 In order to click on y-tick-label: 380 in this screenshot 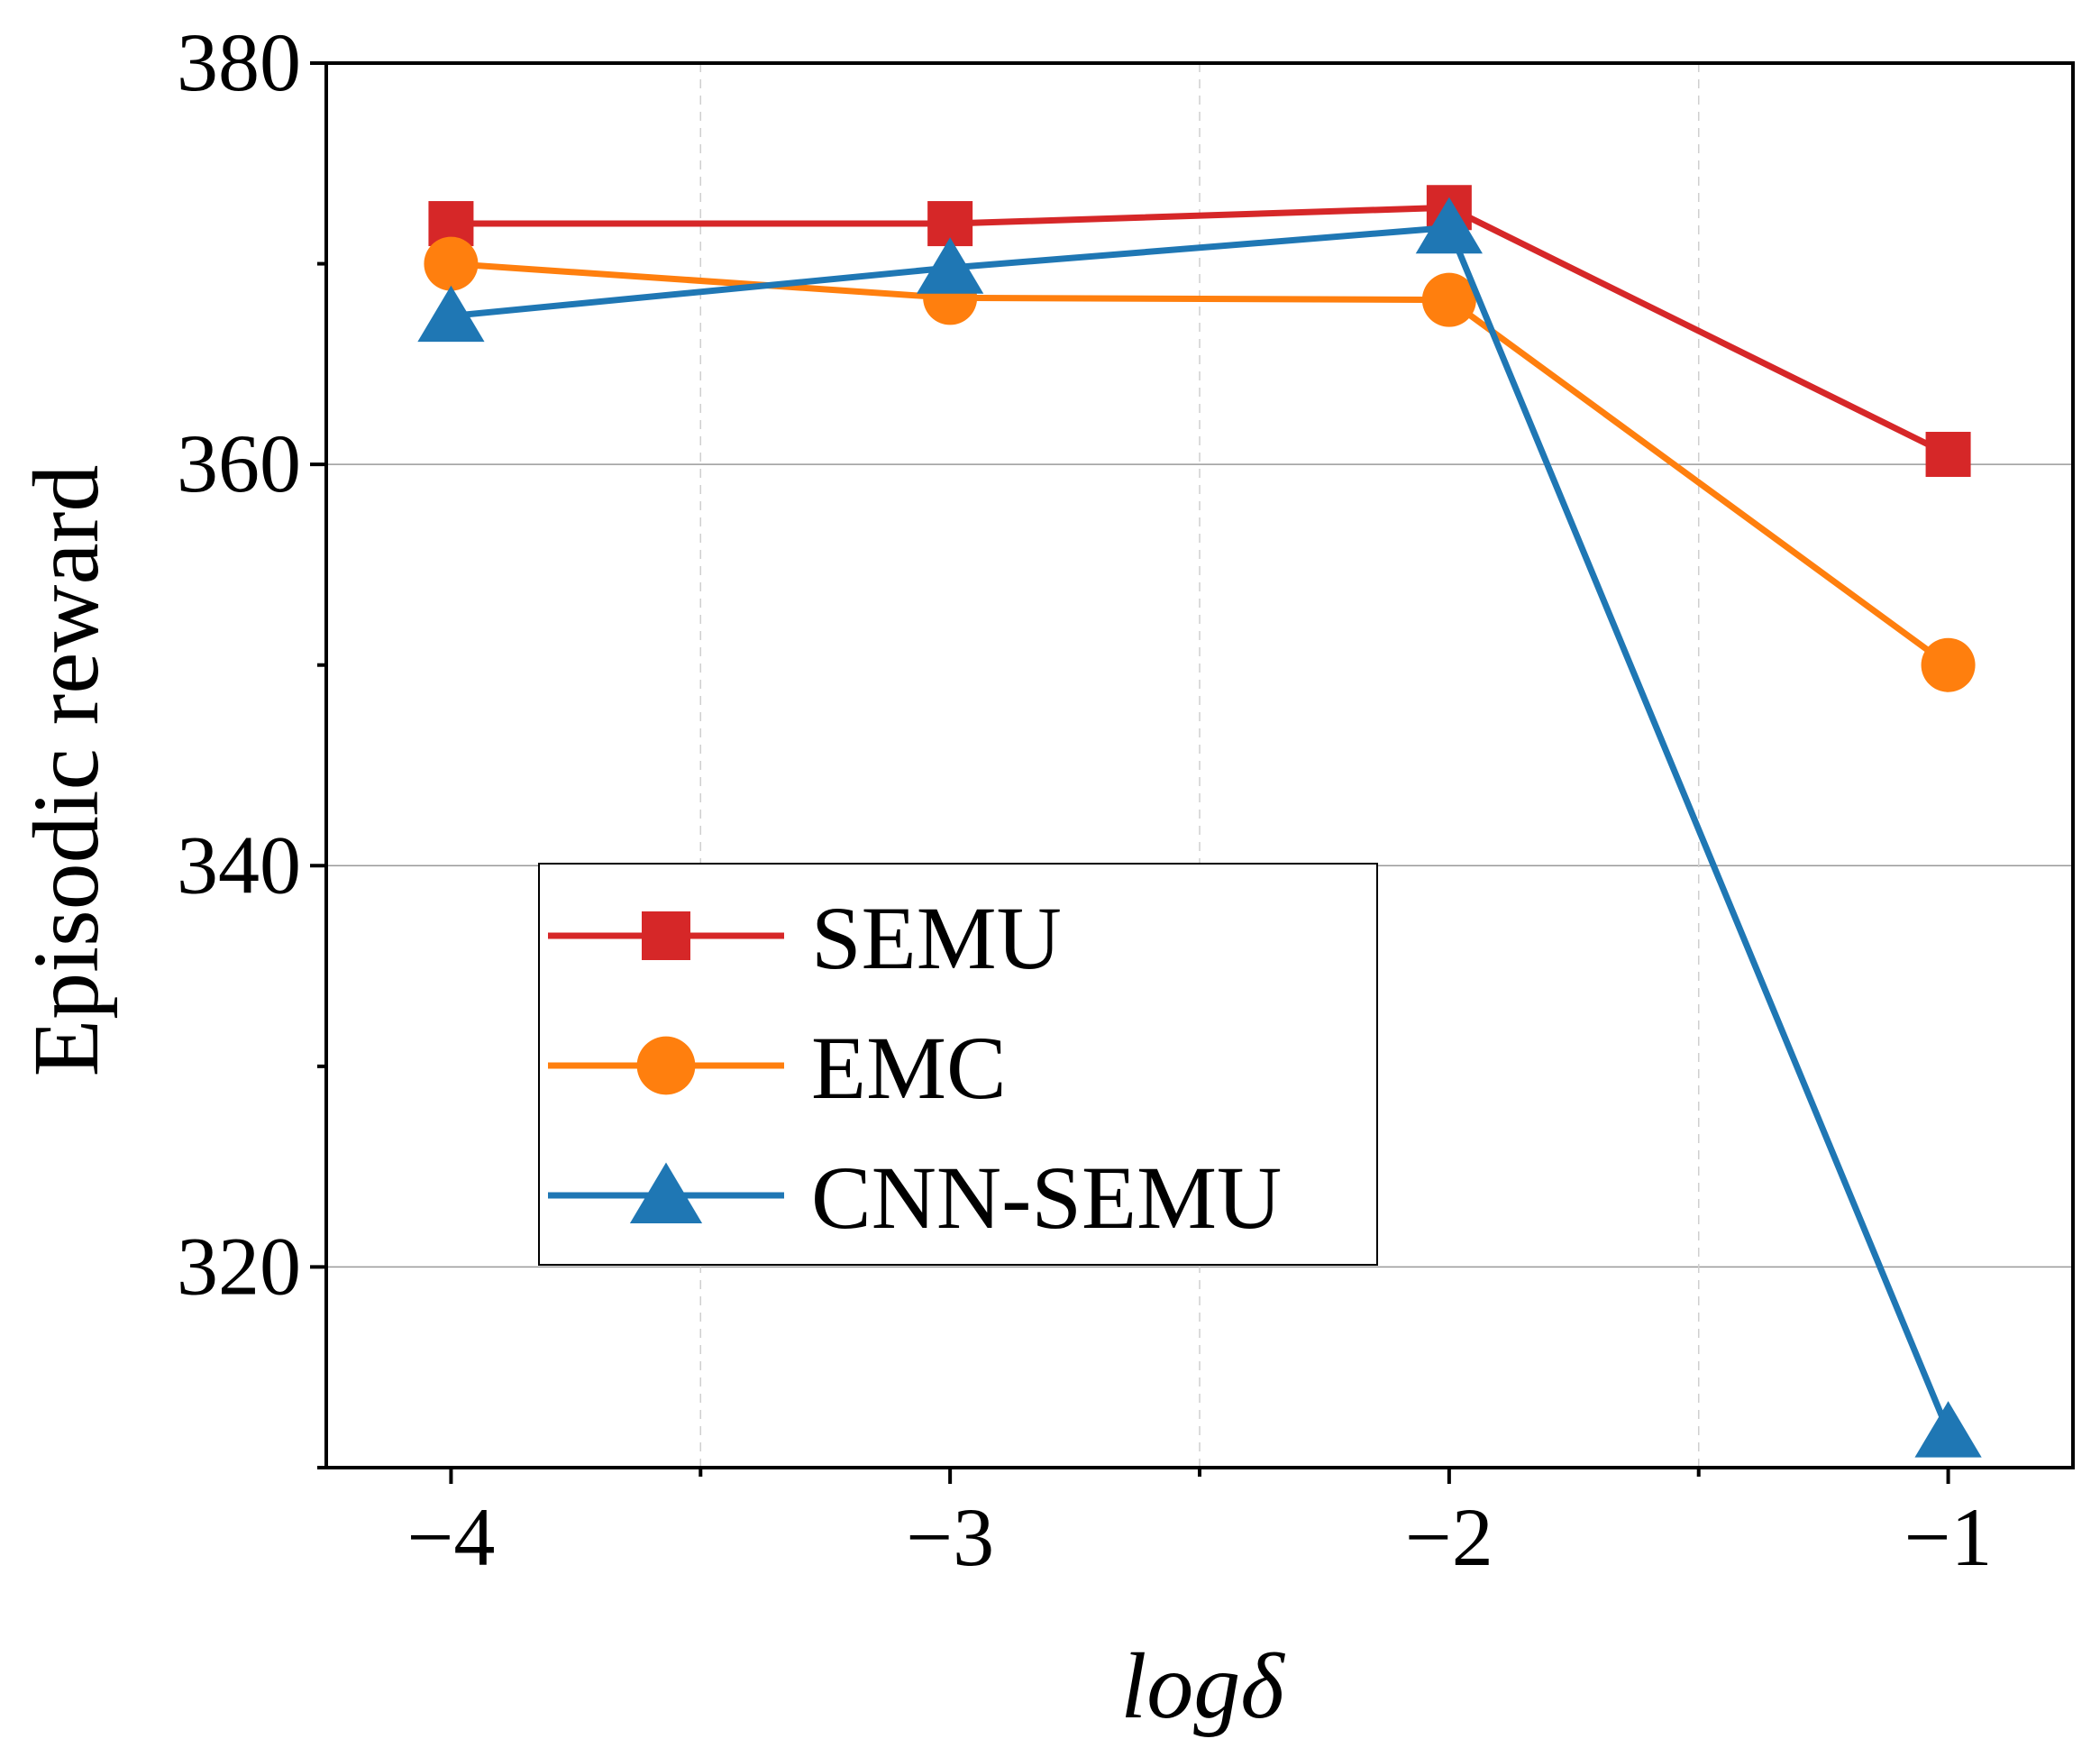, I will do `click(239, 62)`.